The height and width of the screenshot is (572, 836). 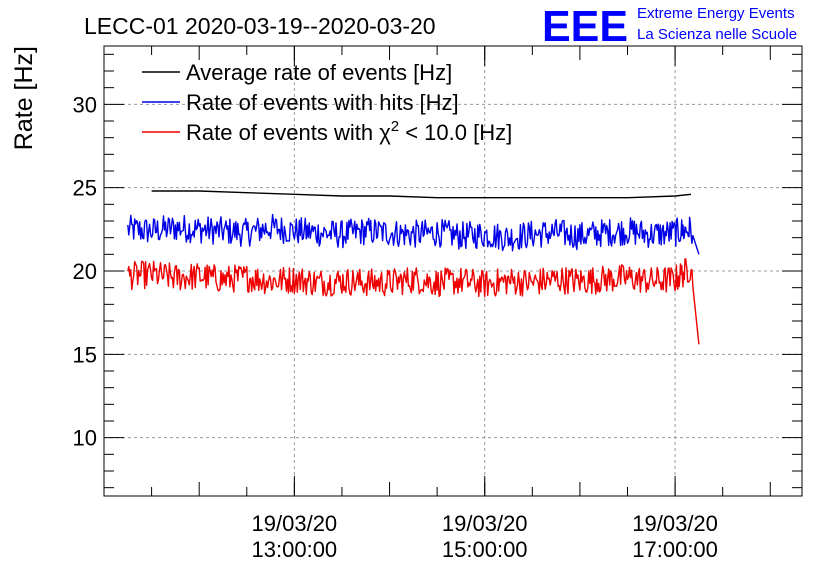 What do you see at coordinates (85, 188) in the screenshot?
I see `y-tick-label: 25` at bounding box center [85, 188].